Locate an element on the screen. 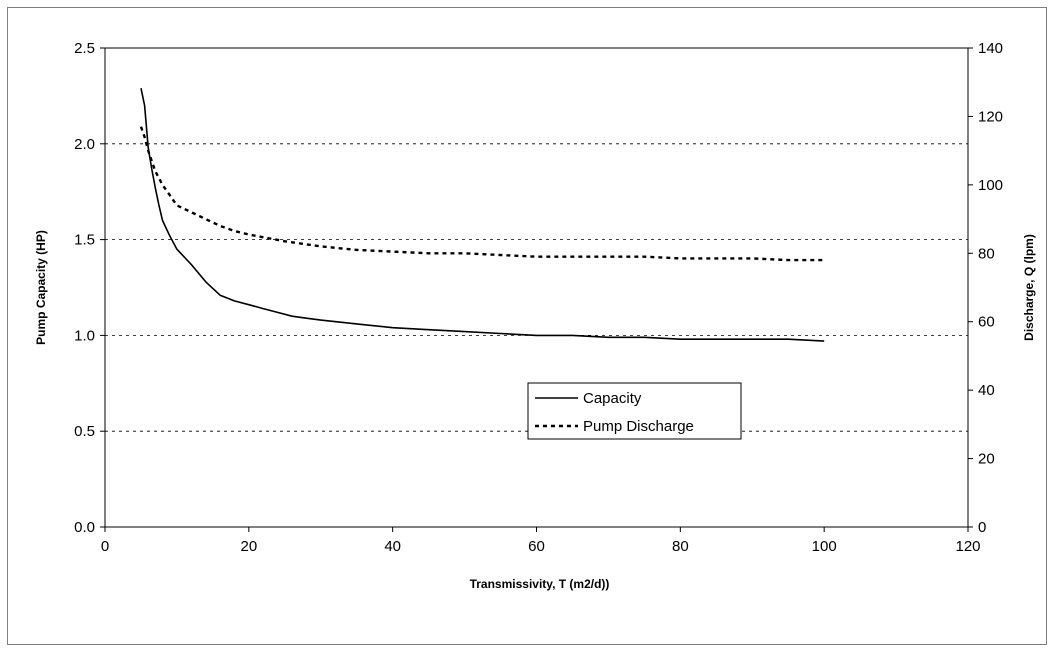 This screenshot has width=1053, height=650. y2-tick-label: 40 is located at coordinates (986, 390).